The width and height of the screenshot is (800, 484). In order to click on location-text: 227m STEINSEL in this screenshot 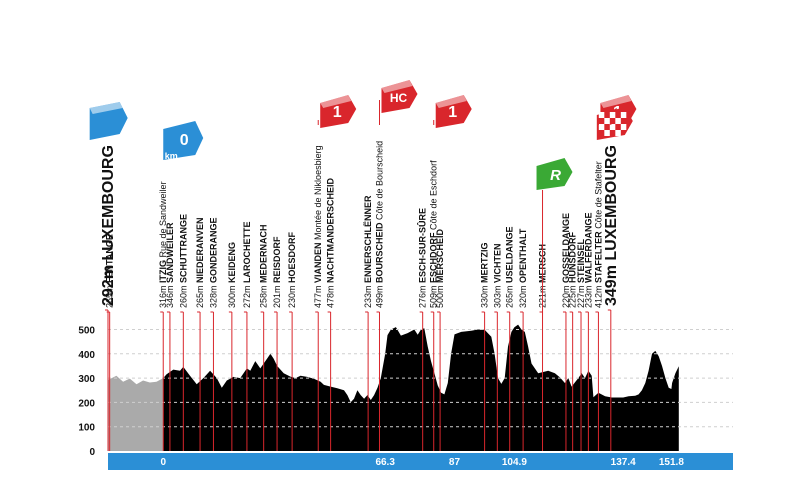, I will do `click(581, 273)`.